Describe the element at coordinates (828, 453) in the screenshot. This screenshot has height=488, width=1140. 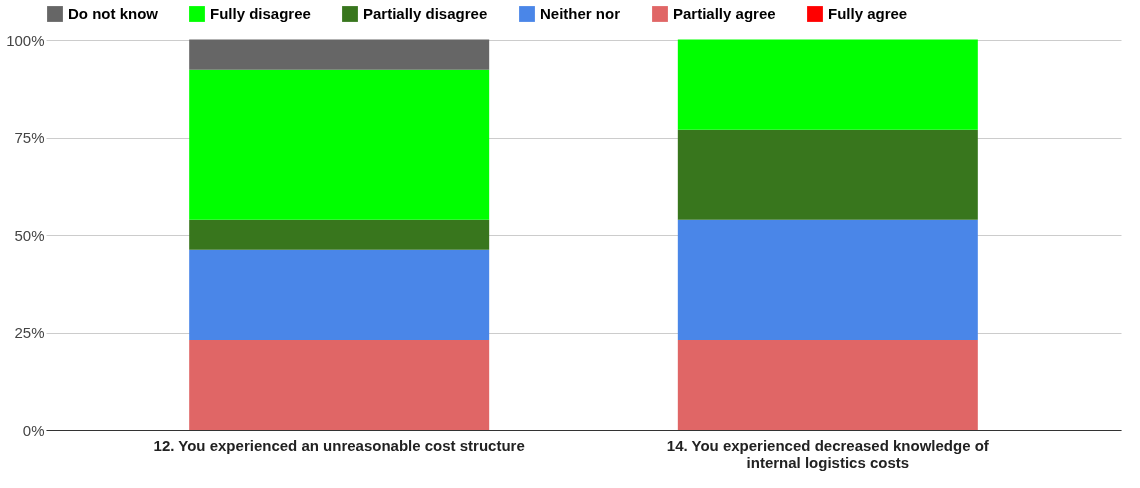
I see `x-tick-label: 14. You experienced decreased knowledge of internal logistics costs` at that location.